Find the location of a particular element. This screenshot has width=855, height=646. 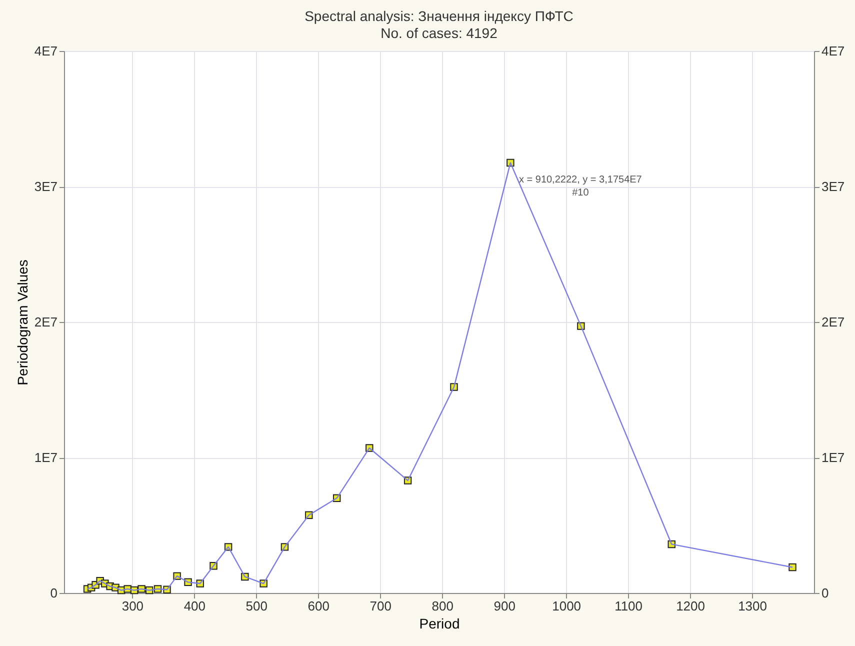

chart-title: Spectral analysis: Значення індексу ПФТС is located at coordinates (439, 16).